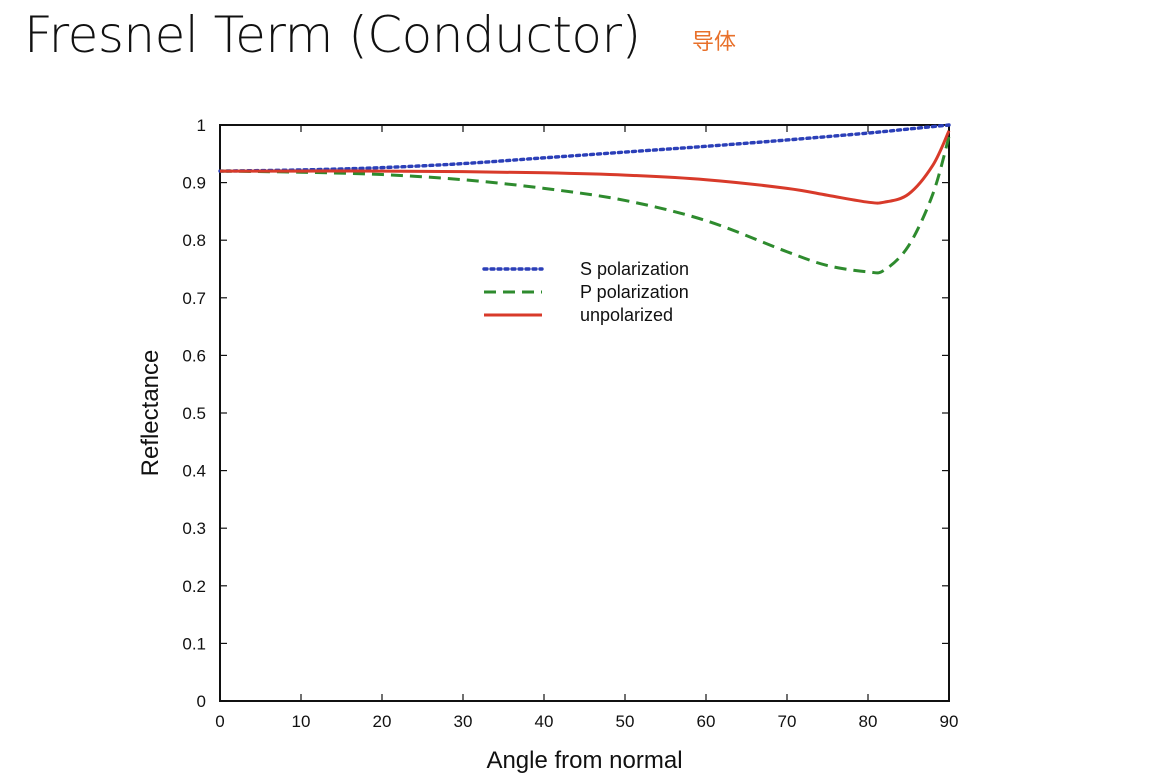  Describe the element at coordinates (634, 269) in the screenshot. I see `legend-label: S polarization` at that location.